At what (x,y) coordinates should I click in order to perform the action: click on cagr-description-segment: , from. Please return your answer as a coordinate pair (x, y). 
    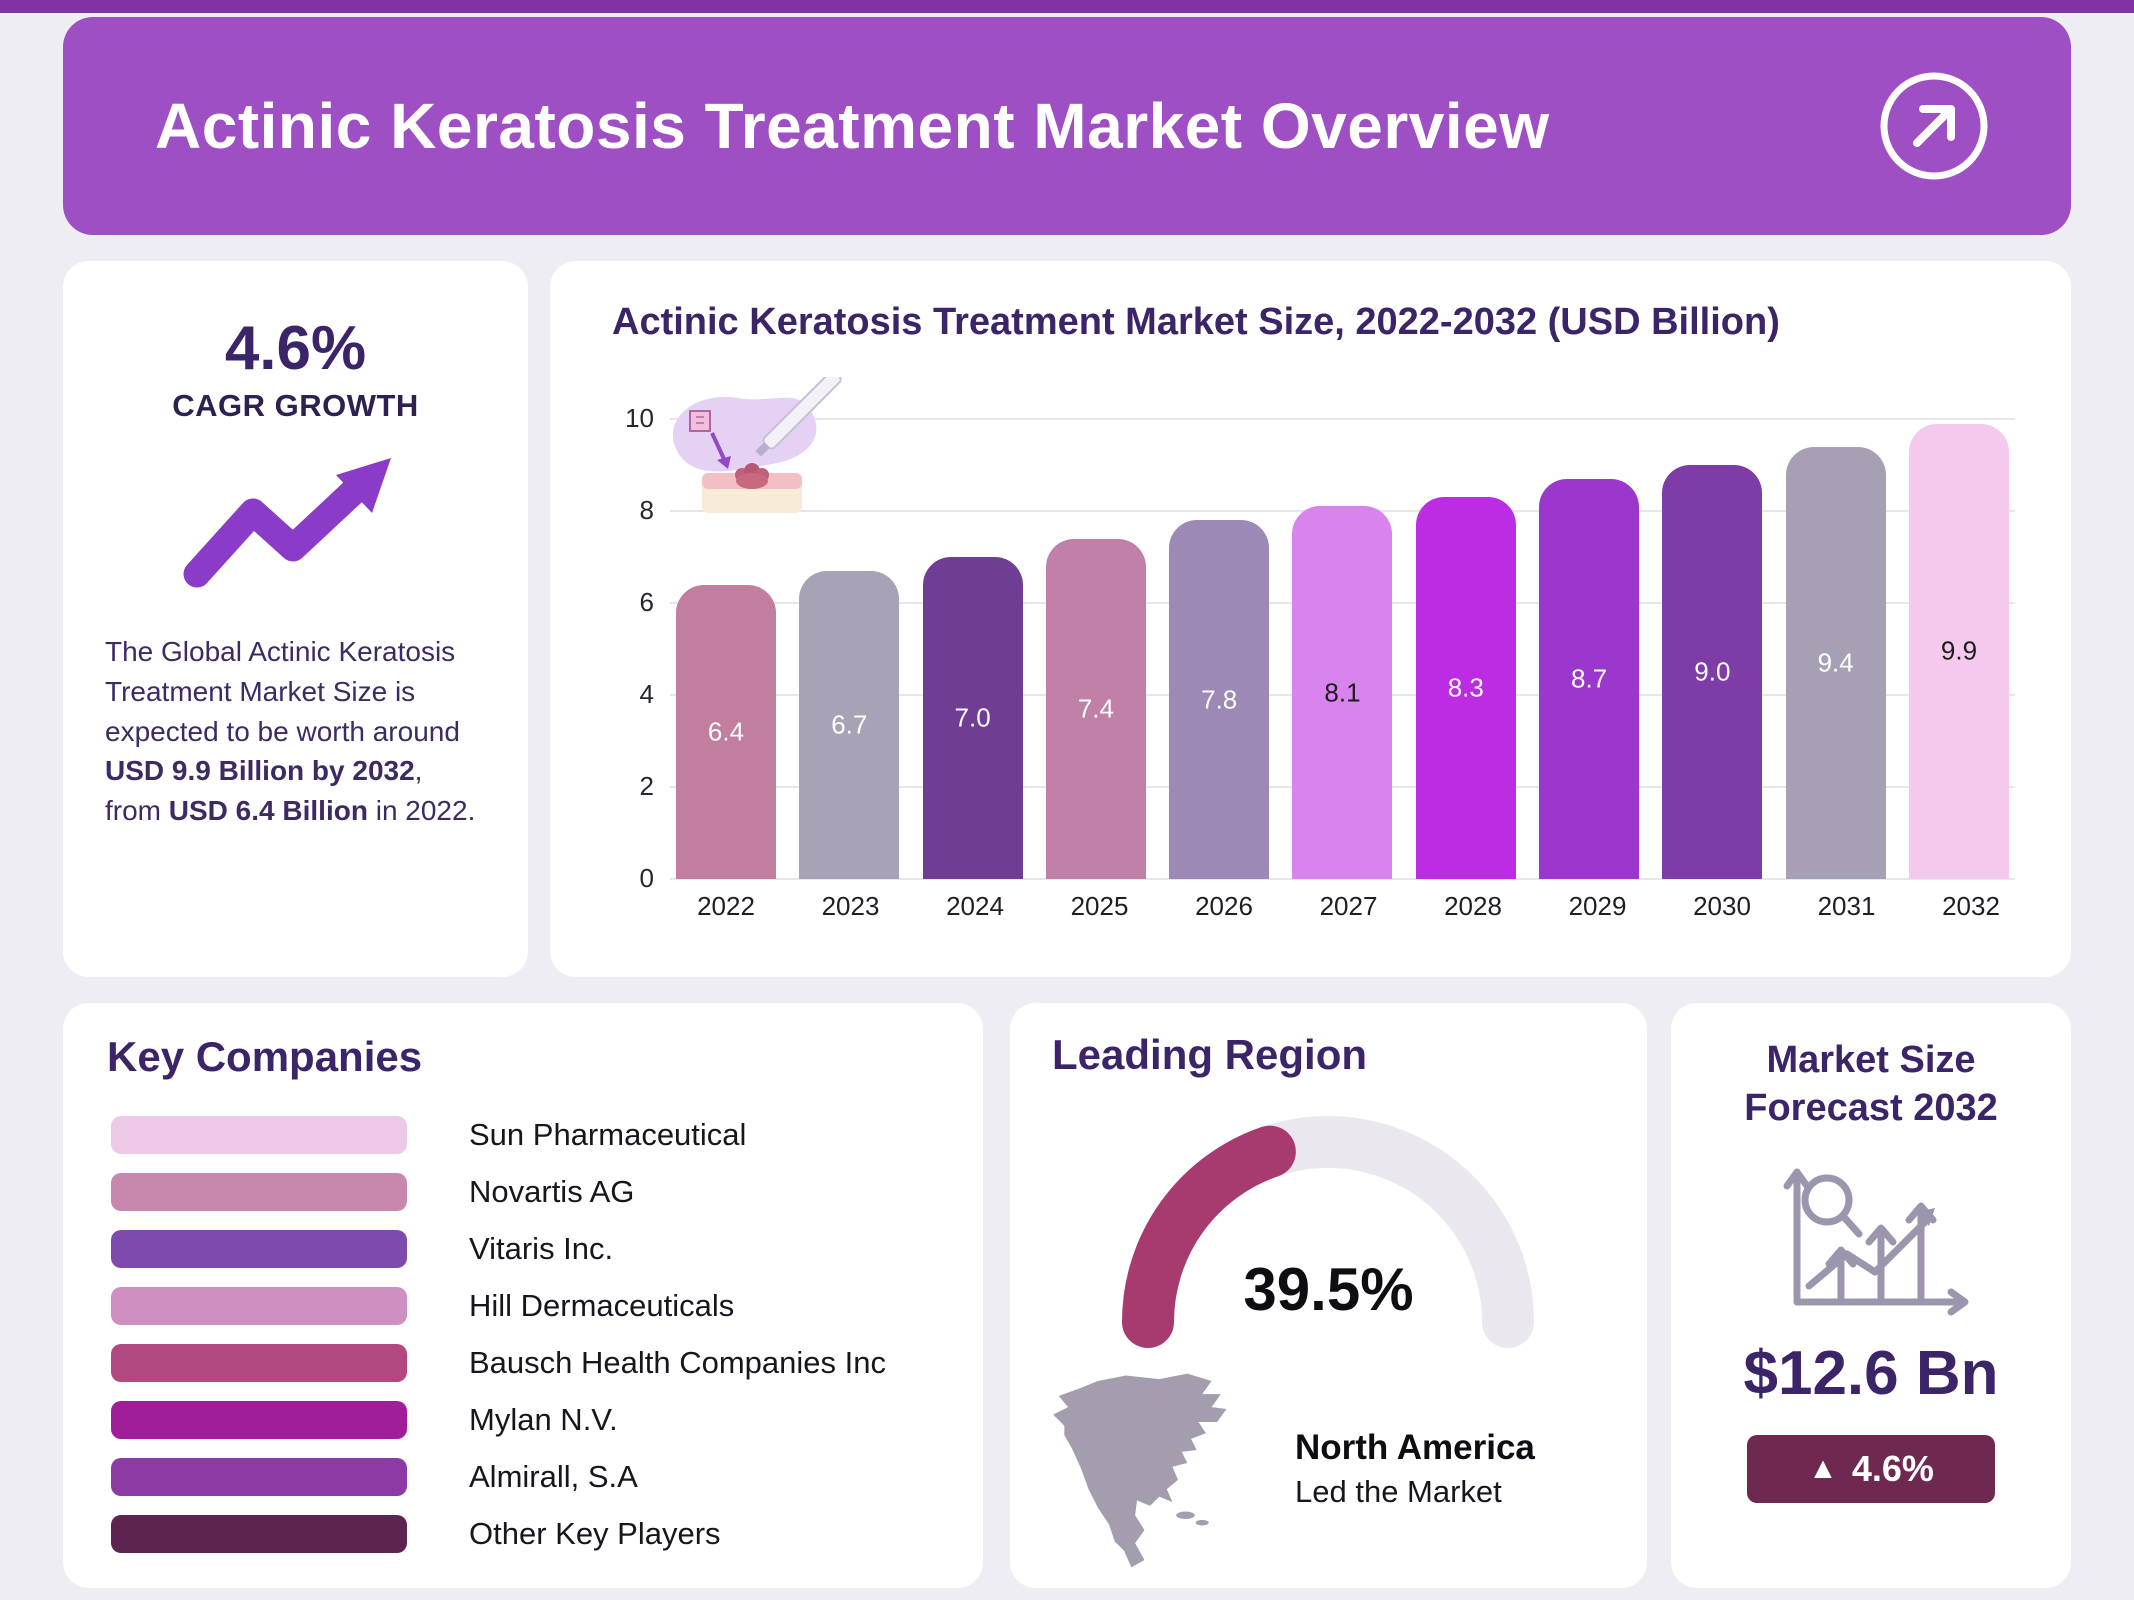
    Looking at the image, I should click on (264, 790).